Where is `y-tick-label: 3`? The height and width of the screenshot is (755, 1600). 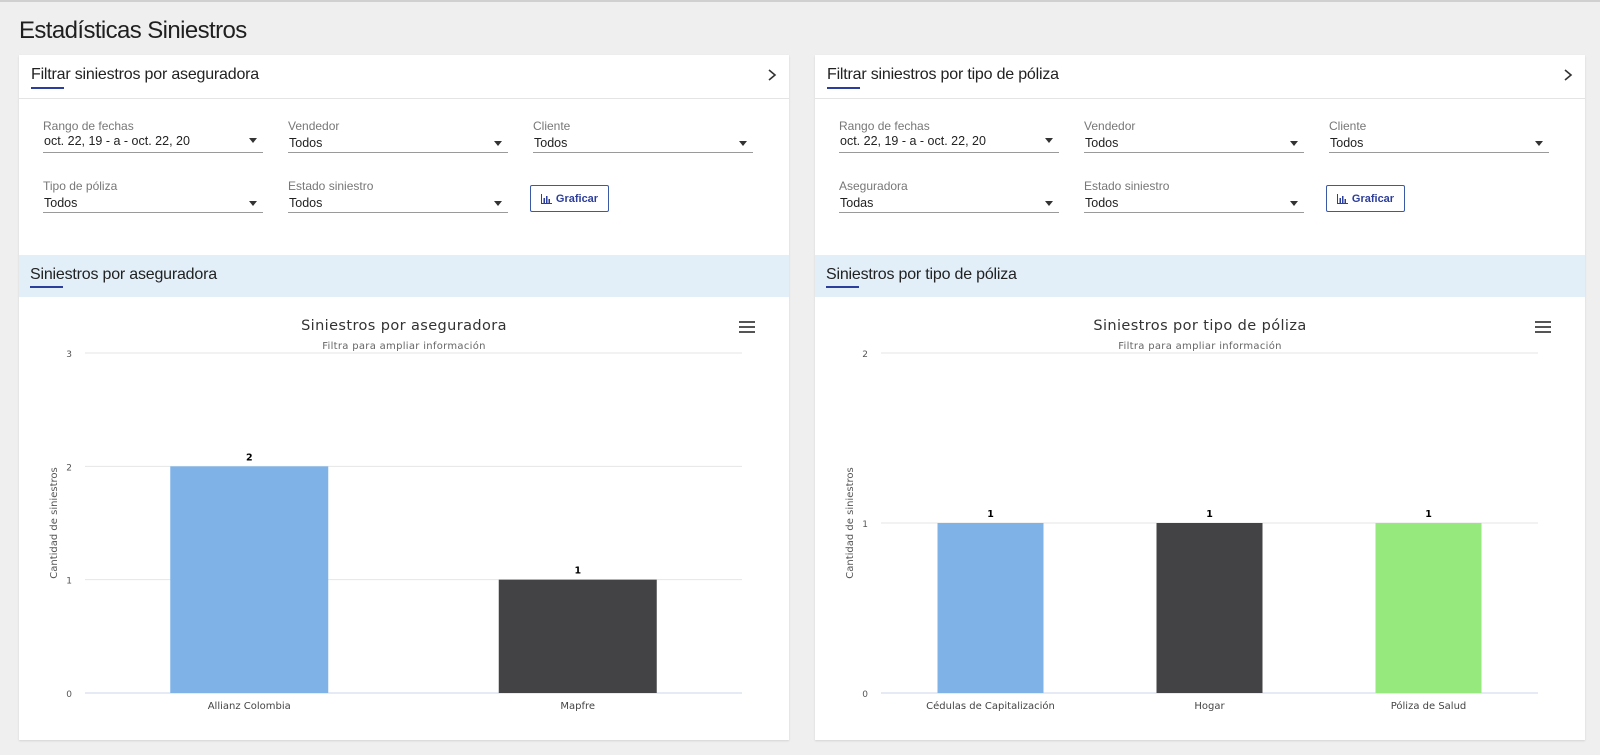
y-tick-label: 3 is located at coordinates (69, 355).